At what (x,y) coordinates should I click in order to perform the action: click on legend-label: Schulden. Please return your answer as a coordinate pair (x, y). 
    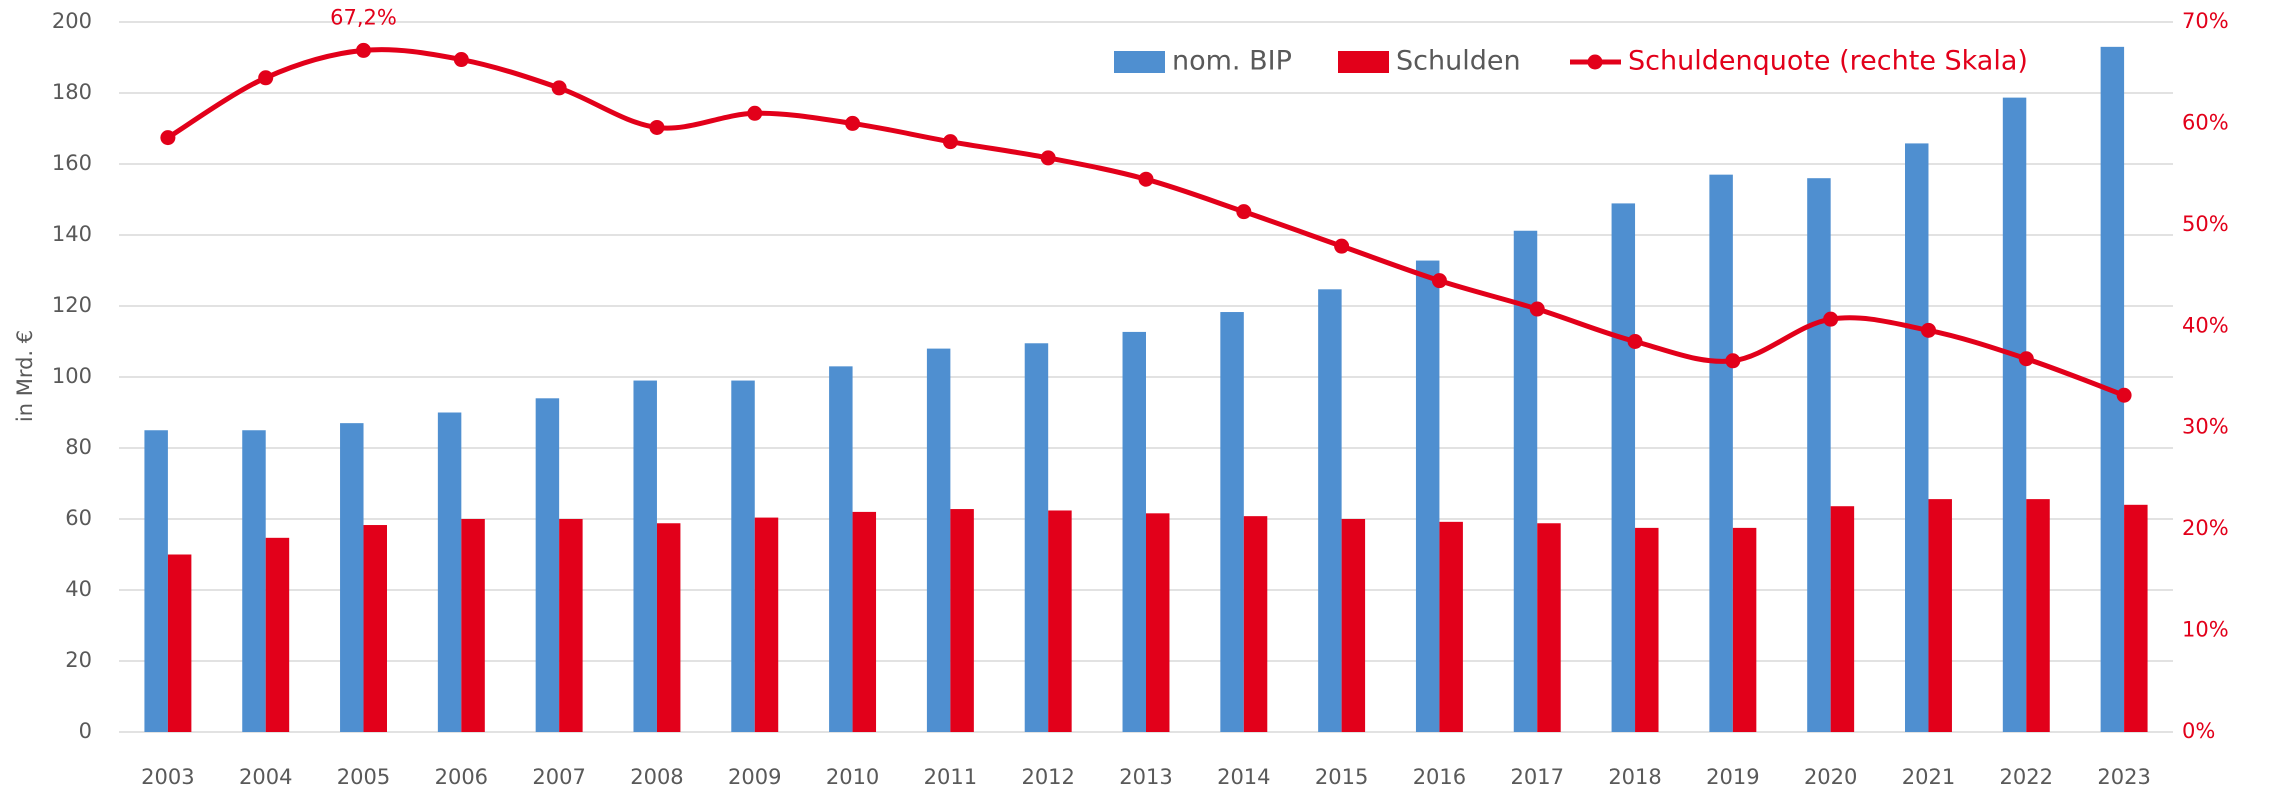
    Looking at the image, I should click on (1458, 61).